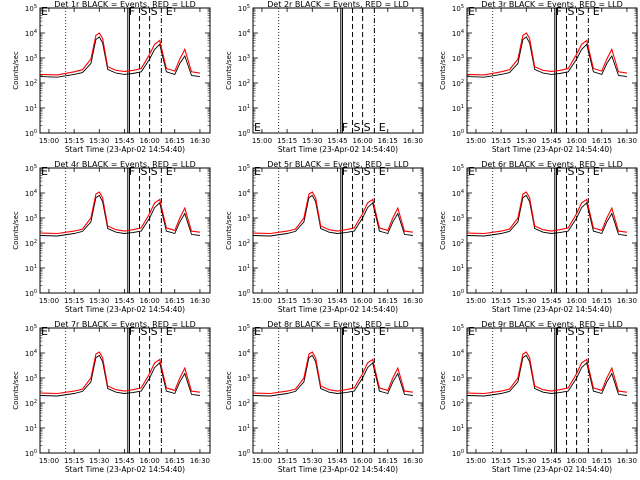 The height and width of the screenshot is (480, 640). Describe the element at coordinates (338, 4) in the screenshot. I see `panel-title: Det 2r BLACK = Events, RED = LLD` at that location.